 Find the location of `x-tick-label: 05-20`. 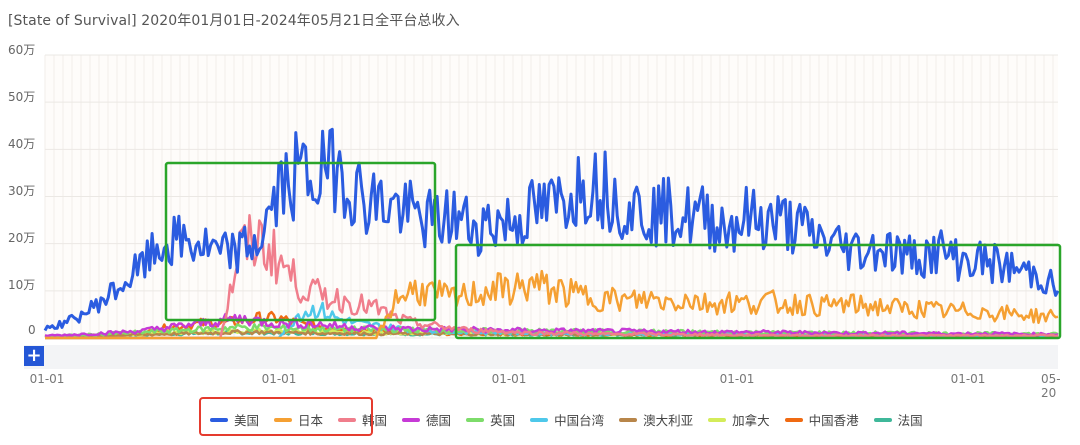

x-tick-label: 05-20 is located at coordinates (1051, 386).